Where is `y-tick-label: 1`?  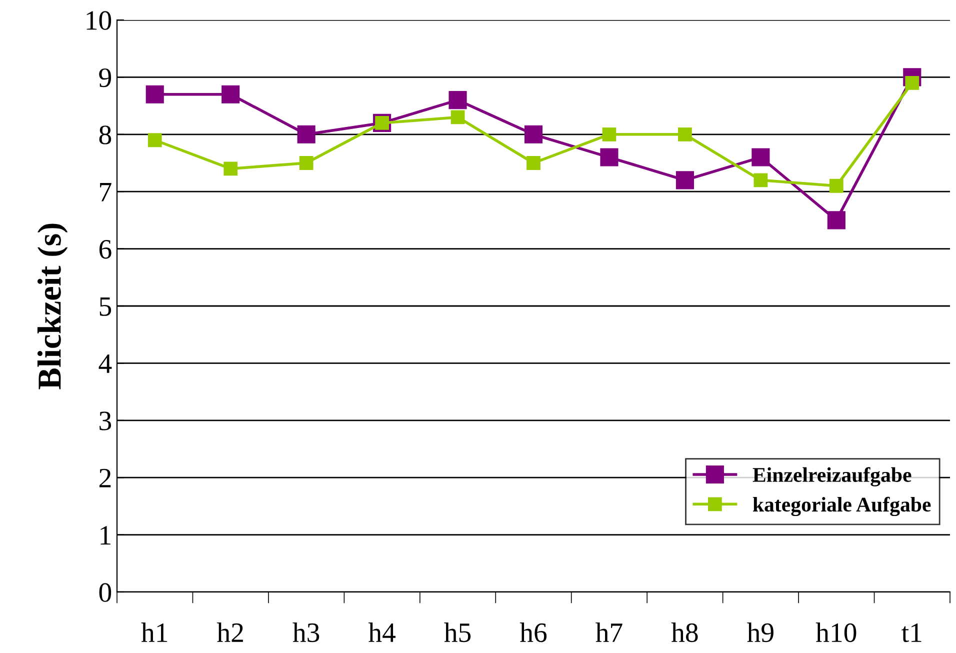 y-tick-label: 1 is located at coordinates (105, 535).